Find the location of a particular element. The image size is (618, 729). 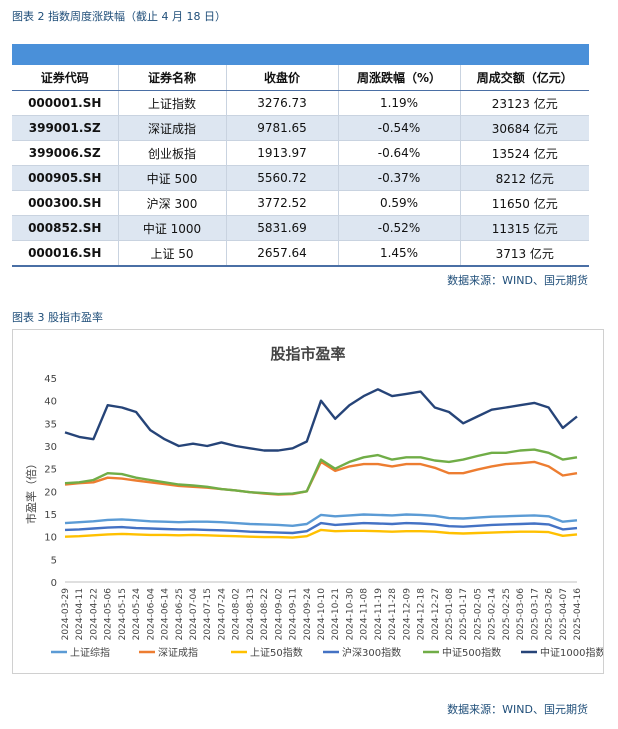

y-axis-label: 市盈率（倍） is located at coordinates (31, 491).